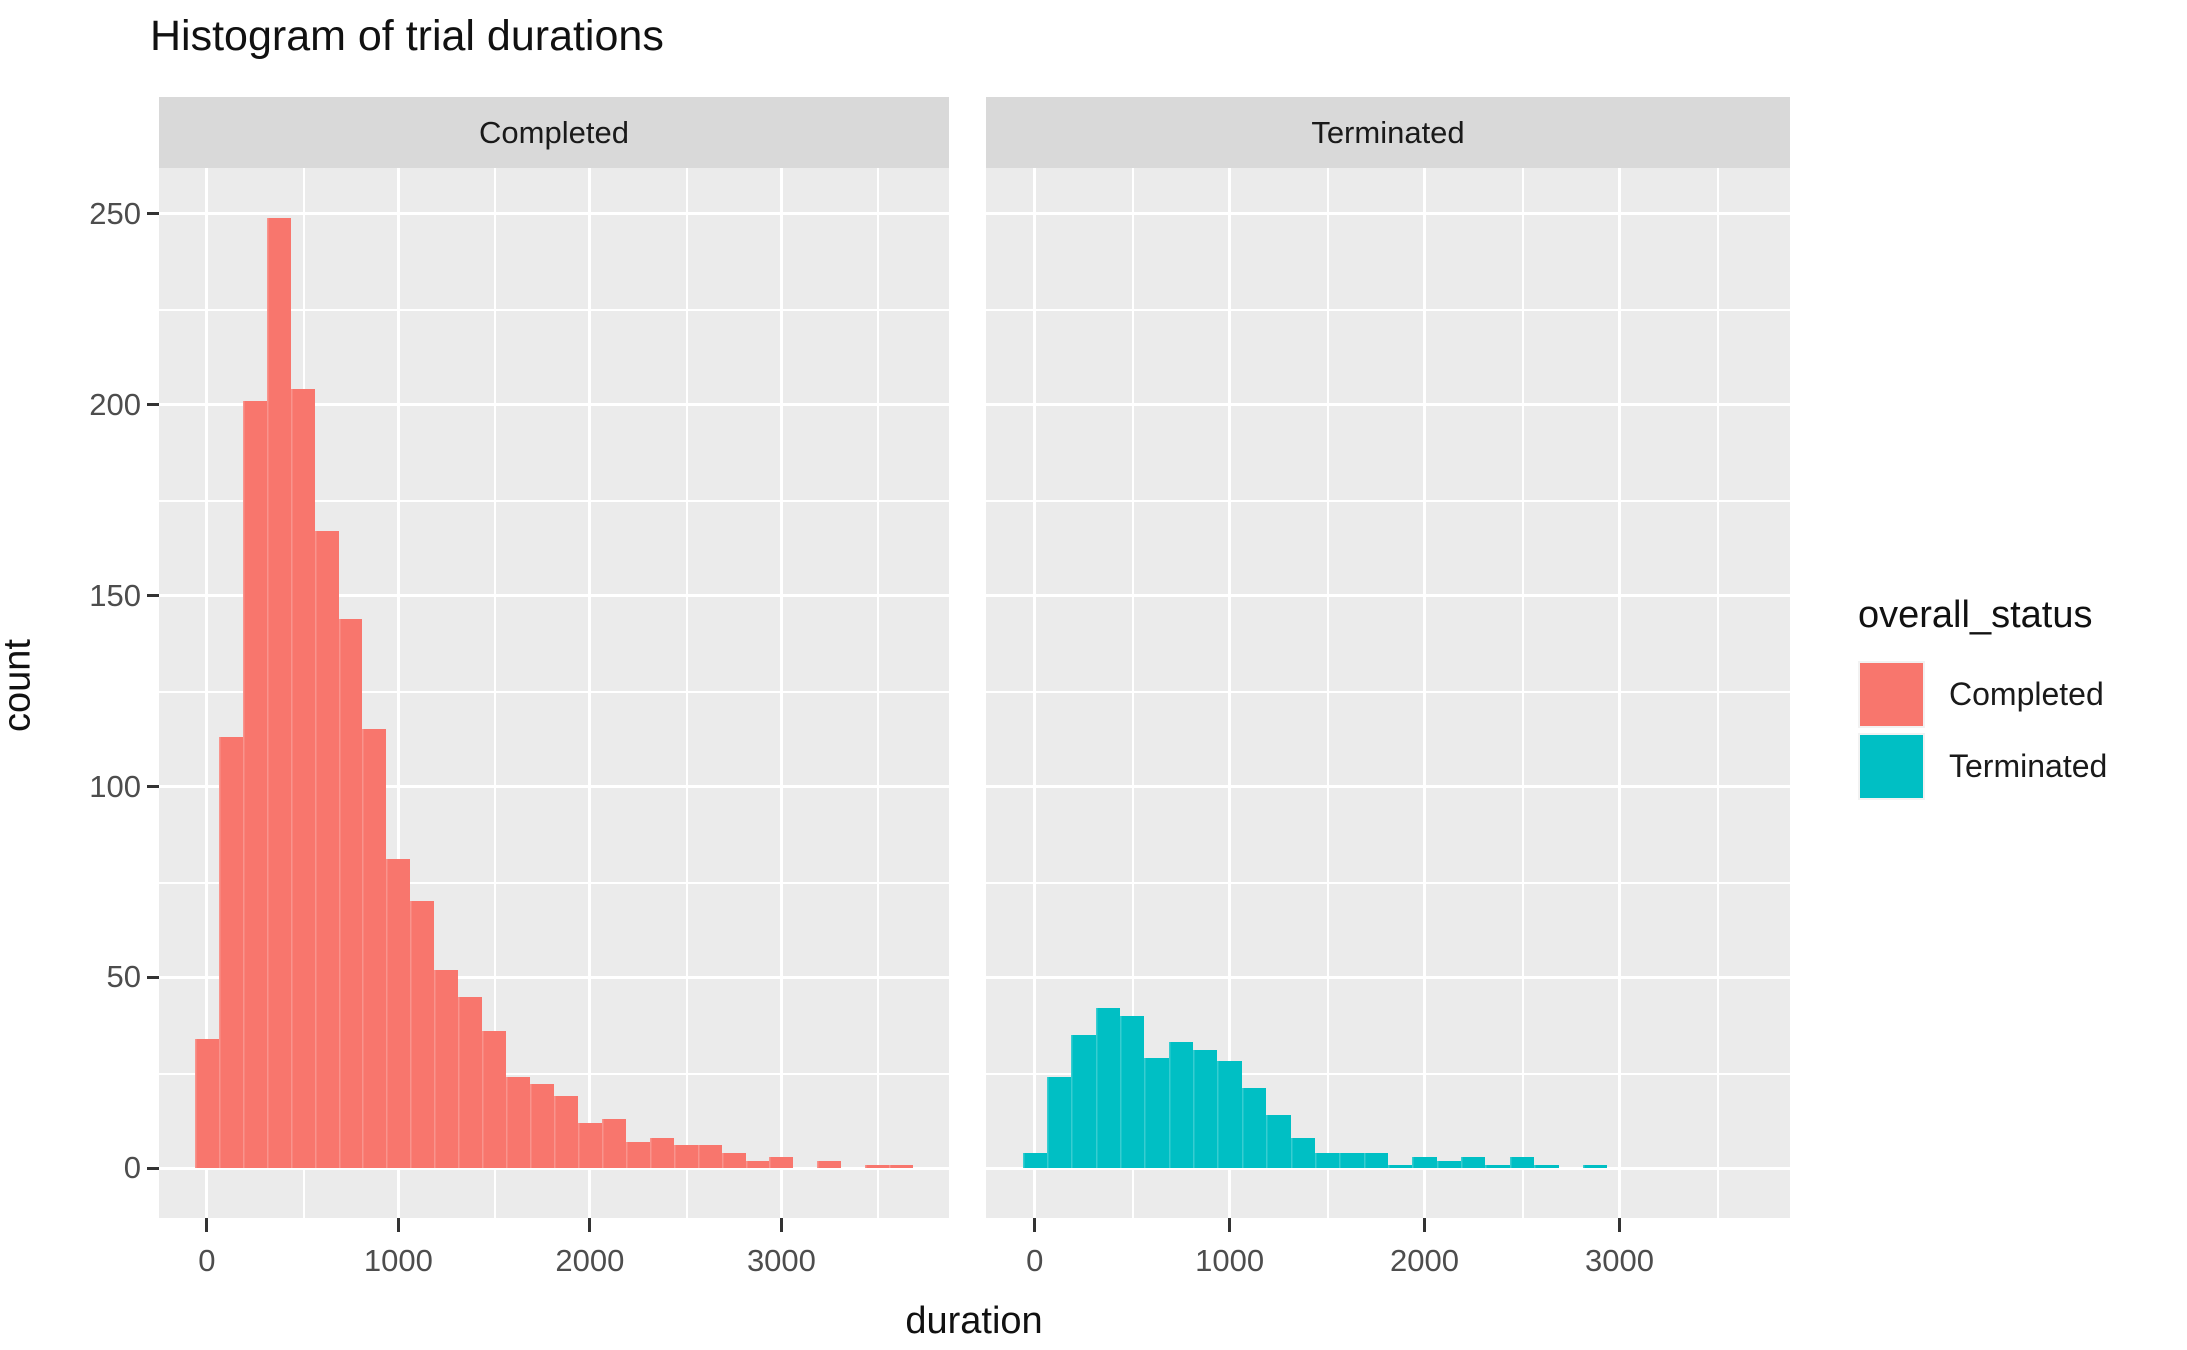 The image size is (2187, 1350). Describe the element at coordinates (2018, 730) in the screenshot. I see `legend-items: Completed Terminated` at that location.